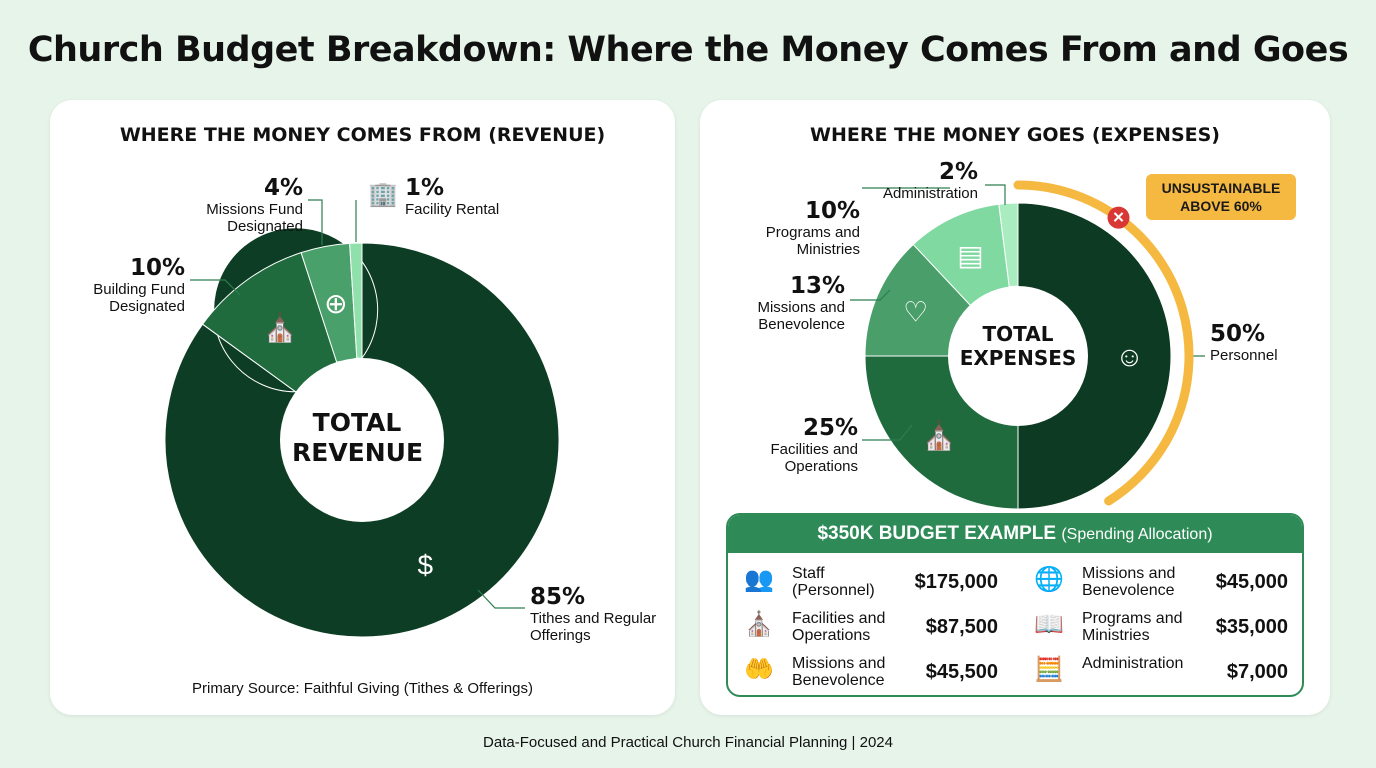  I want to click on pct: 25%, so click(830, 428).